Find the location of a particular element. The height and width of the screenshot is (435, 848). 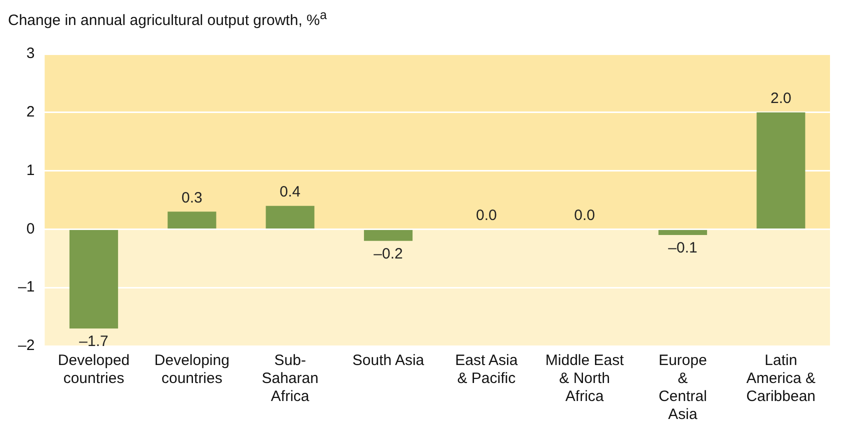

y-tick-label: –1 is located at coordinates (26, 287).